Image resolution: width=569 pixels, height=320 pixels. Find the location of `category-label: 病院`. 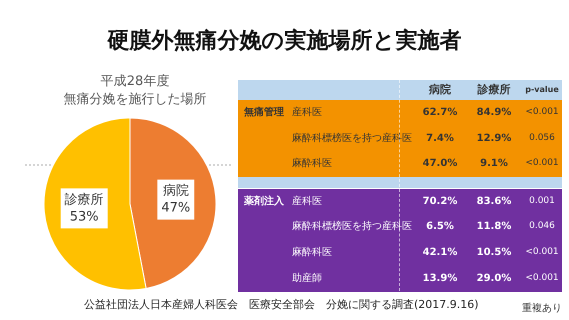

category-label: 病院 is located at coordinates (440, 90).